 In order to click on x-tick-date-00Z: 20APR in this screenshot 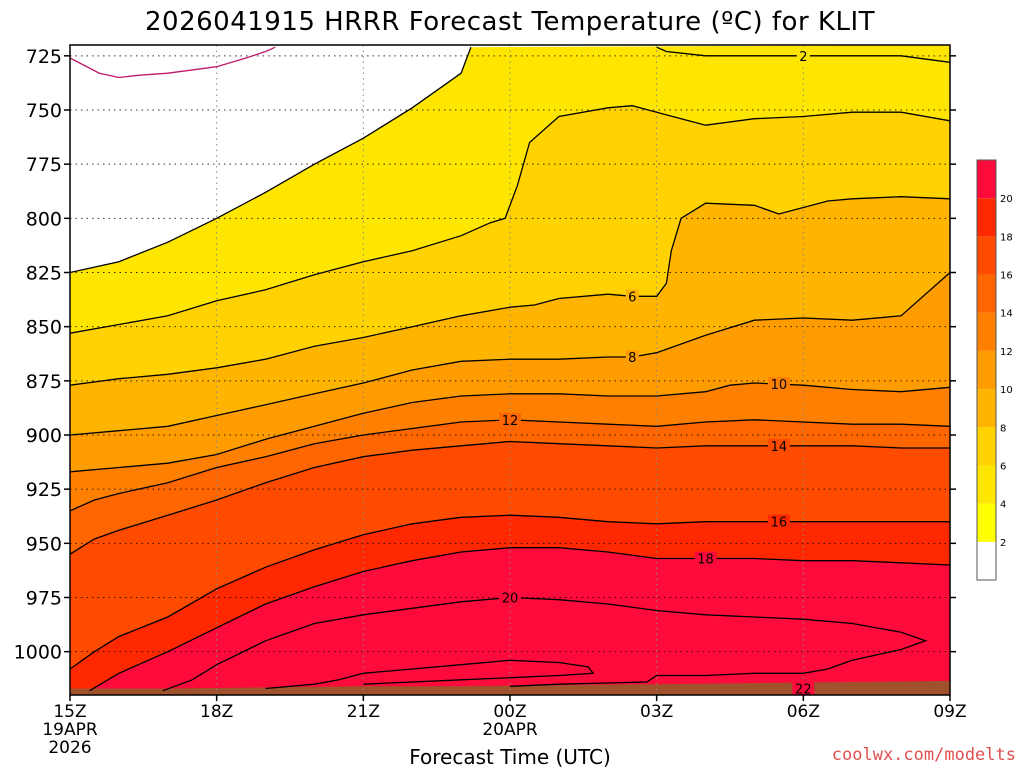, I will do `click(510, 730)`.